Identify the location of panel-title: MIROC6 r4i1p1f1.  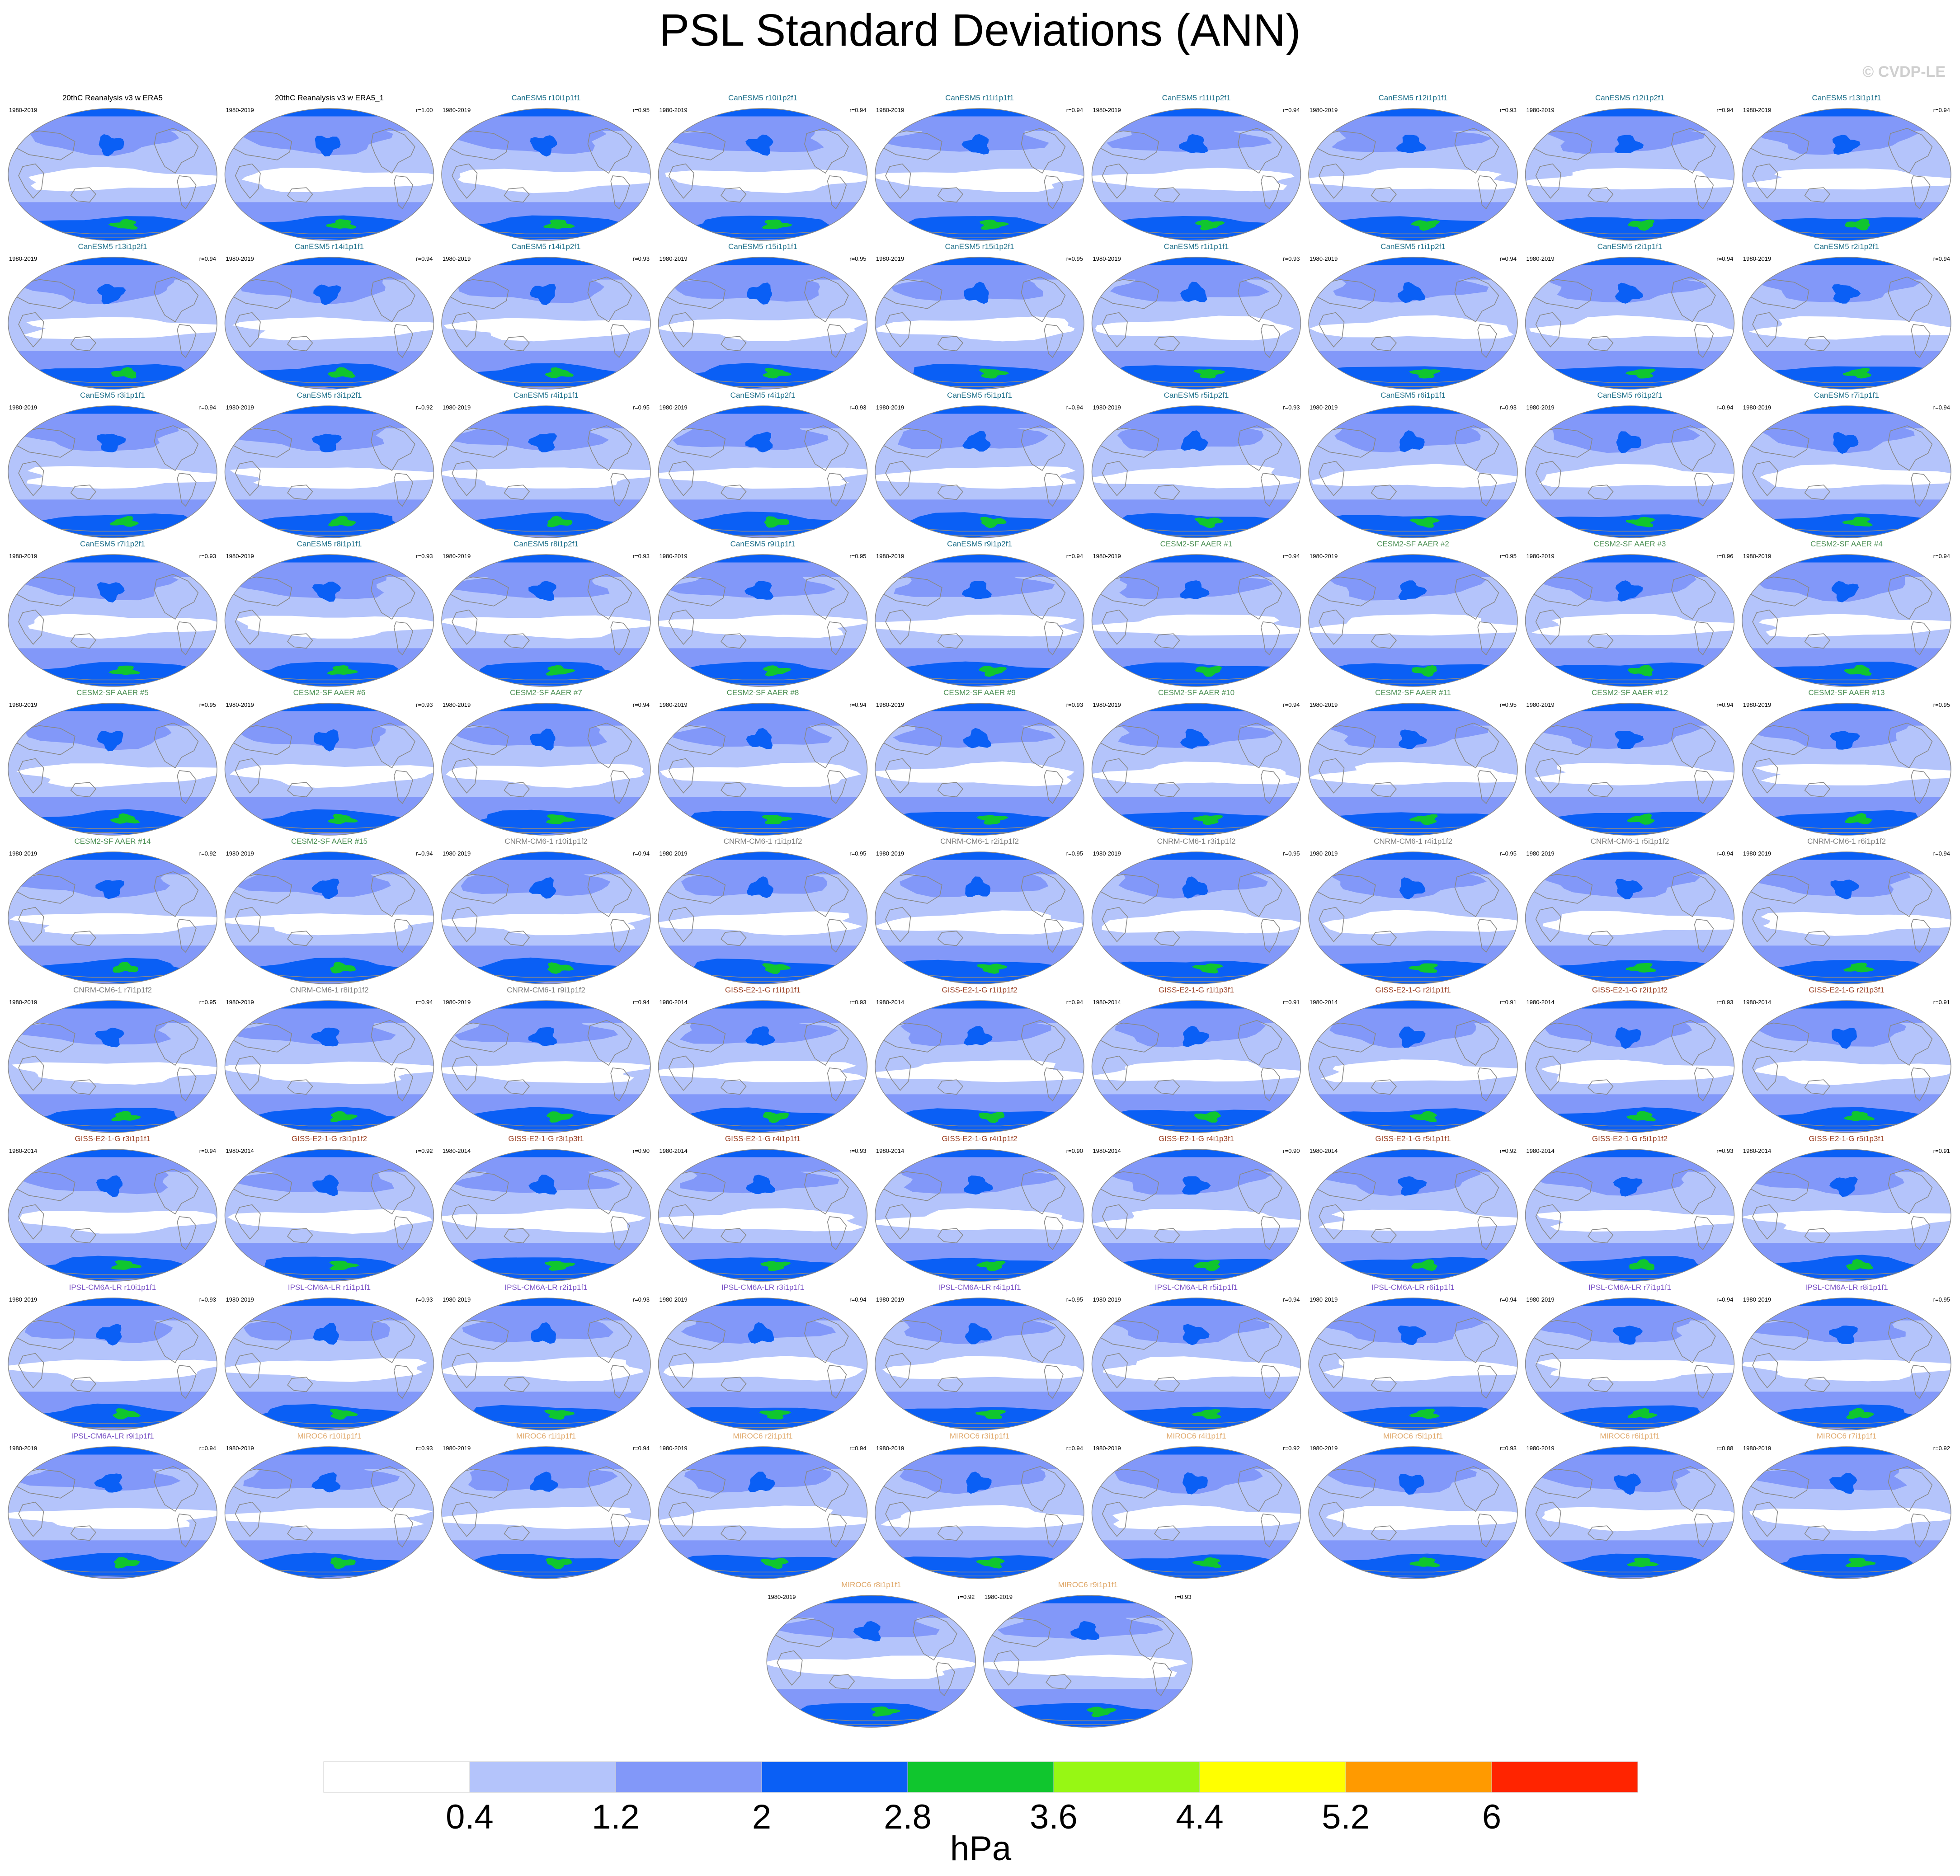
(1196, 1436).